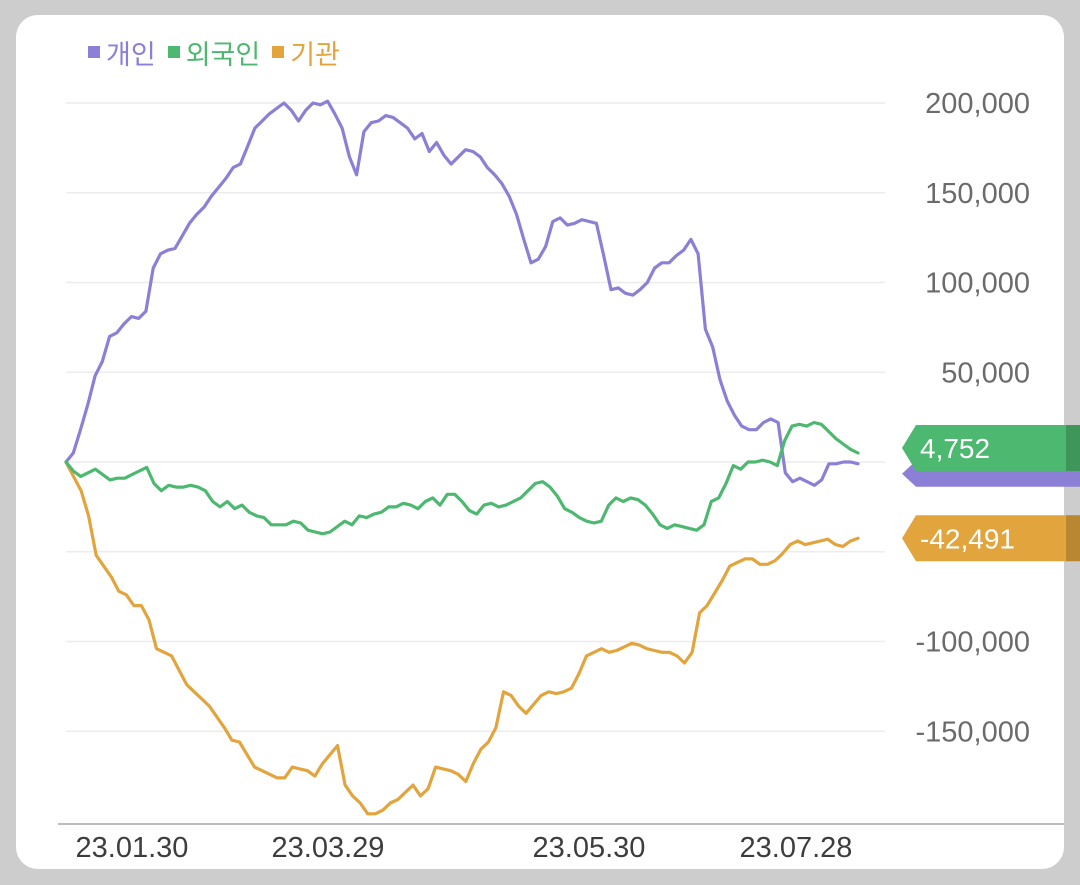 The height and width of the screenshot is (885, 1080). Describe the element at coordinates (977, 284) in the screenshot. I see `y-tick-label: 100,000` at that location.